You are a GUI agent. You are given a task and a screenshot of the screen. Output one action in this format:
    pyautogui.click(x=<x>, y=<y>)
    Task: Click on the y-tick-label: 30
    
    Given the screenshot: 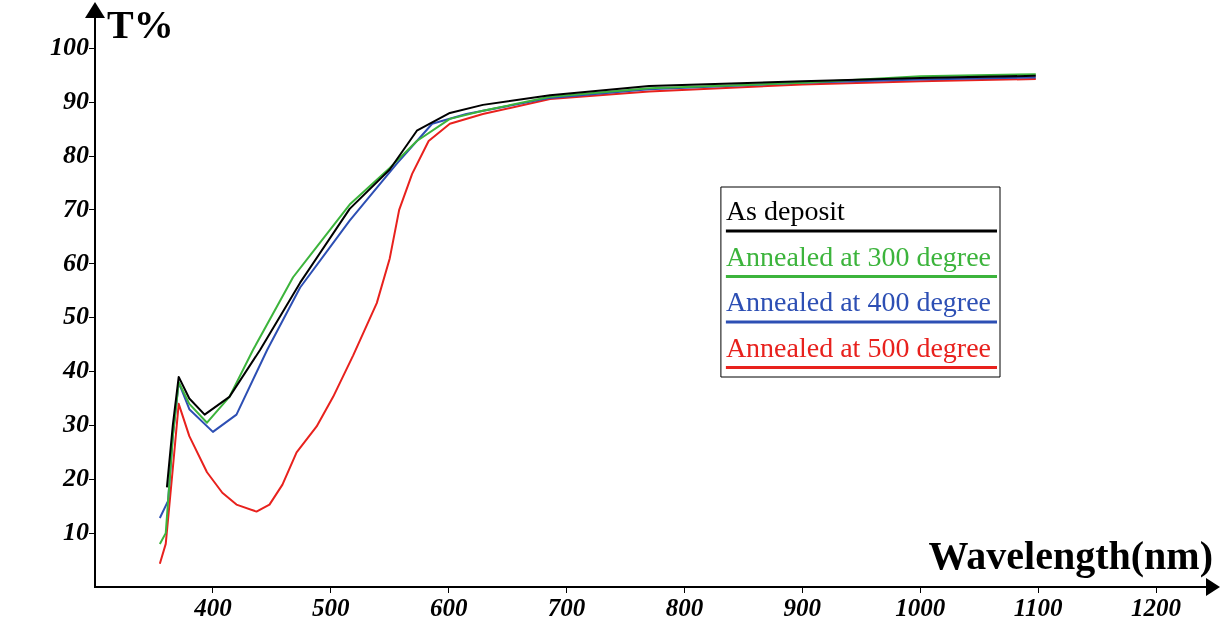 What is the action you would take?
    pyautogui.click(x=75, y=424)
    